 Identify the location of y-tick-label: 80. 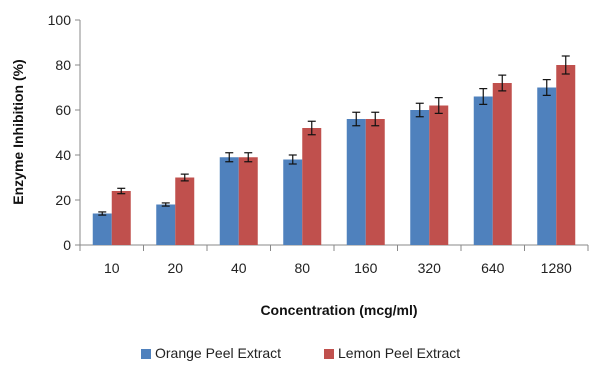
(63, 65).